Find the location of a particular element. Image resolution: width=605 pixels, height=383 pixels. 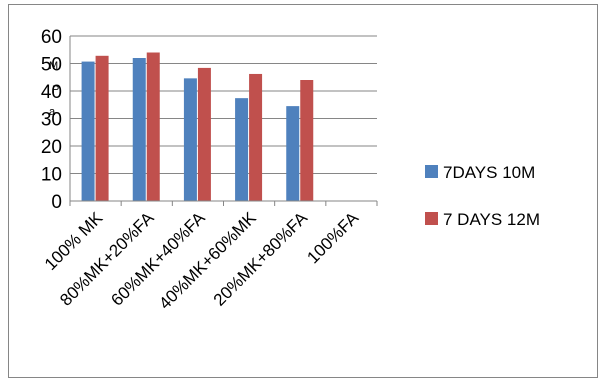

y-tick-label: 30 is located at coordinates (51, 120).